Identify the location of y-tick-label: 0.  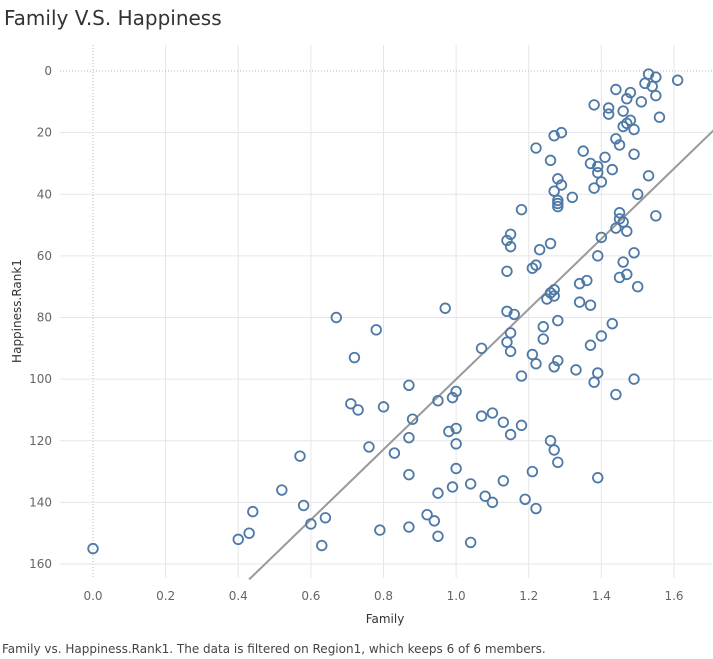
(48, 71).